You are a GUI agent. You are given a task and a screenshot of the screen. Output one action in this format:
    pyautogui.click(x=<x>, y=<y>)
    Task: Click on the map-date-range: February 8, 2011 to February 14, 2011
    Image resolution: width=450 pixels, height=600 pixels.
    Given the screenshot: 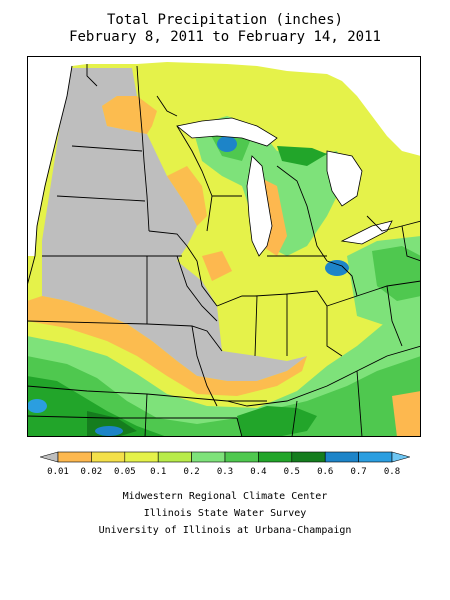 What is the action you would take?
    pyautogui.click(x=225, y=37)
    